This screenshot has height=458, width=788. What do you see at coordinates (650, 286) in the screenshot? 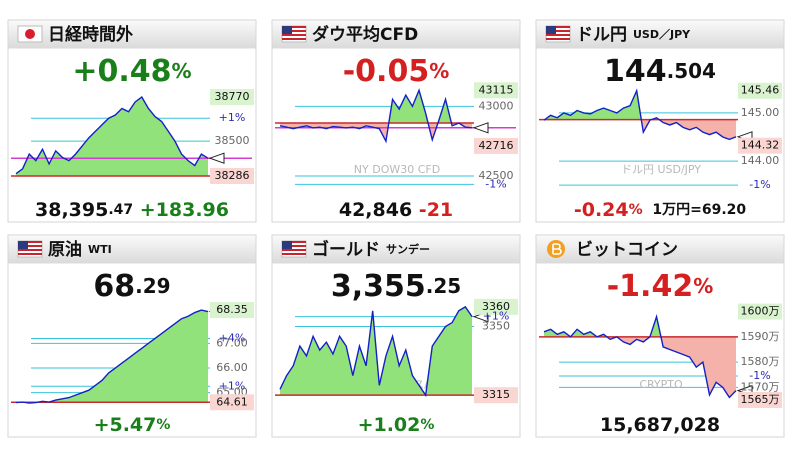
I see `headline-part: -1.42` at bounding box center [650, 286].